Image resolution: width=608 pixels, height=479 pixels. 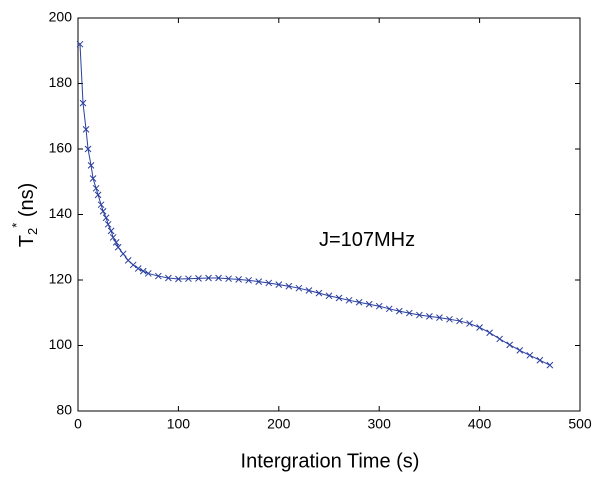 I want to click on annotation: J=107MHz, so click(x=367, y=240).